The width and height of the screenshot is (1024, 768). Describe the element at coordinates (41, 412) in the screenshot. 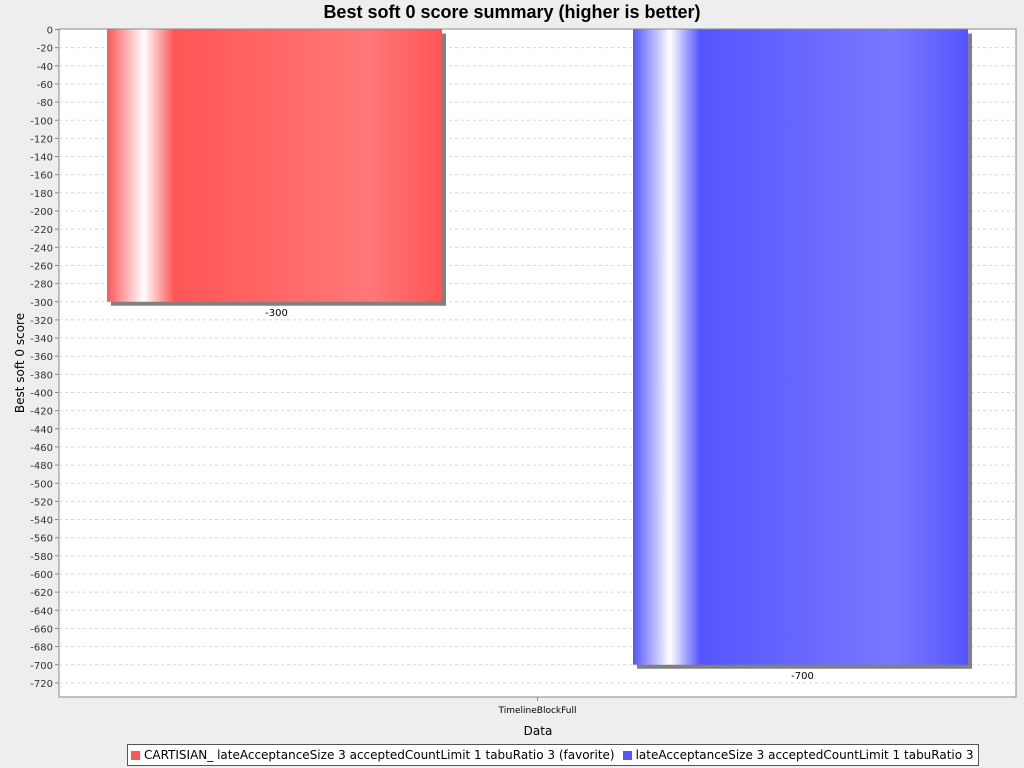

I see `y-tick-label: -420` at that location.